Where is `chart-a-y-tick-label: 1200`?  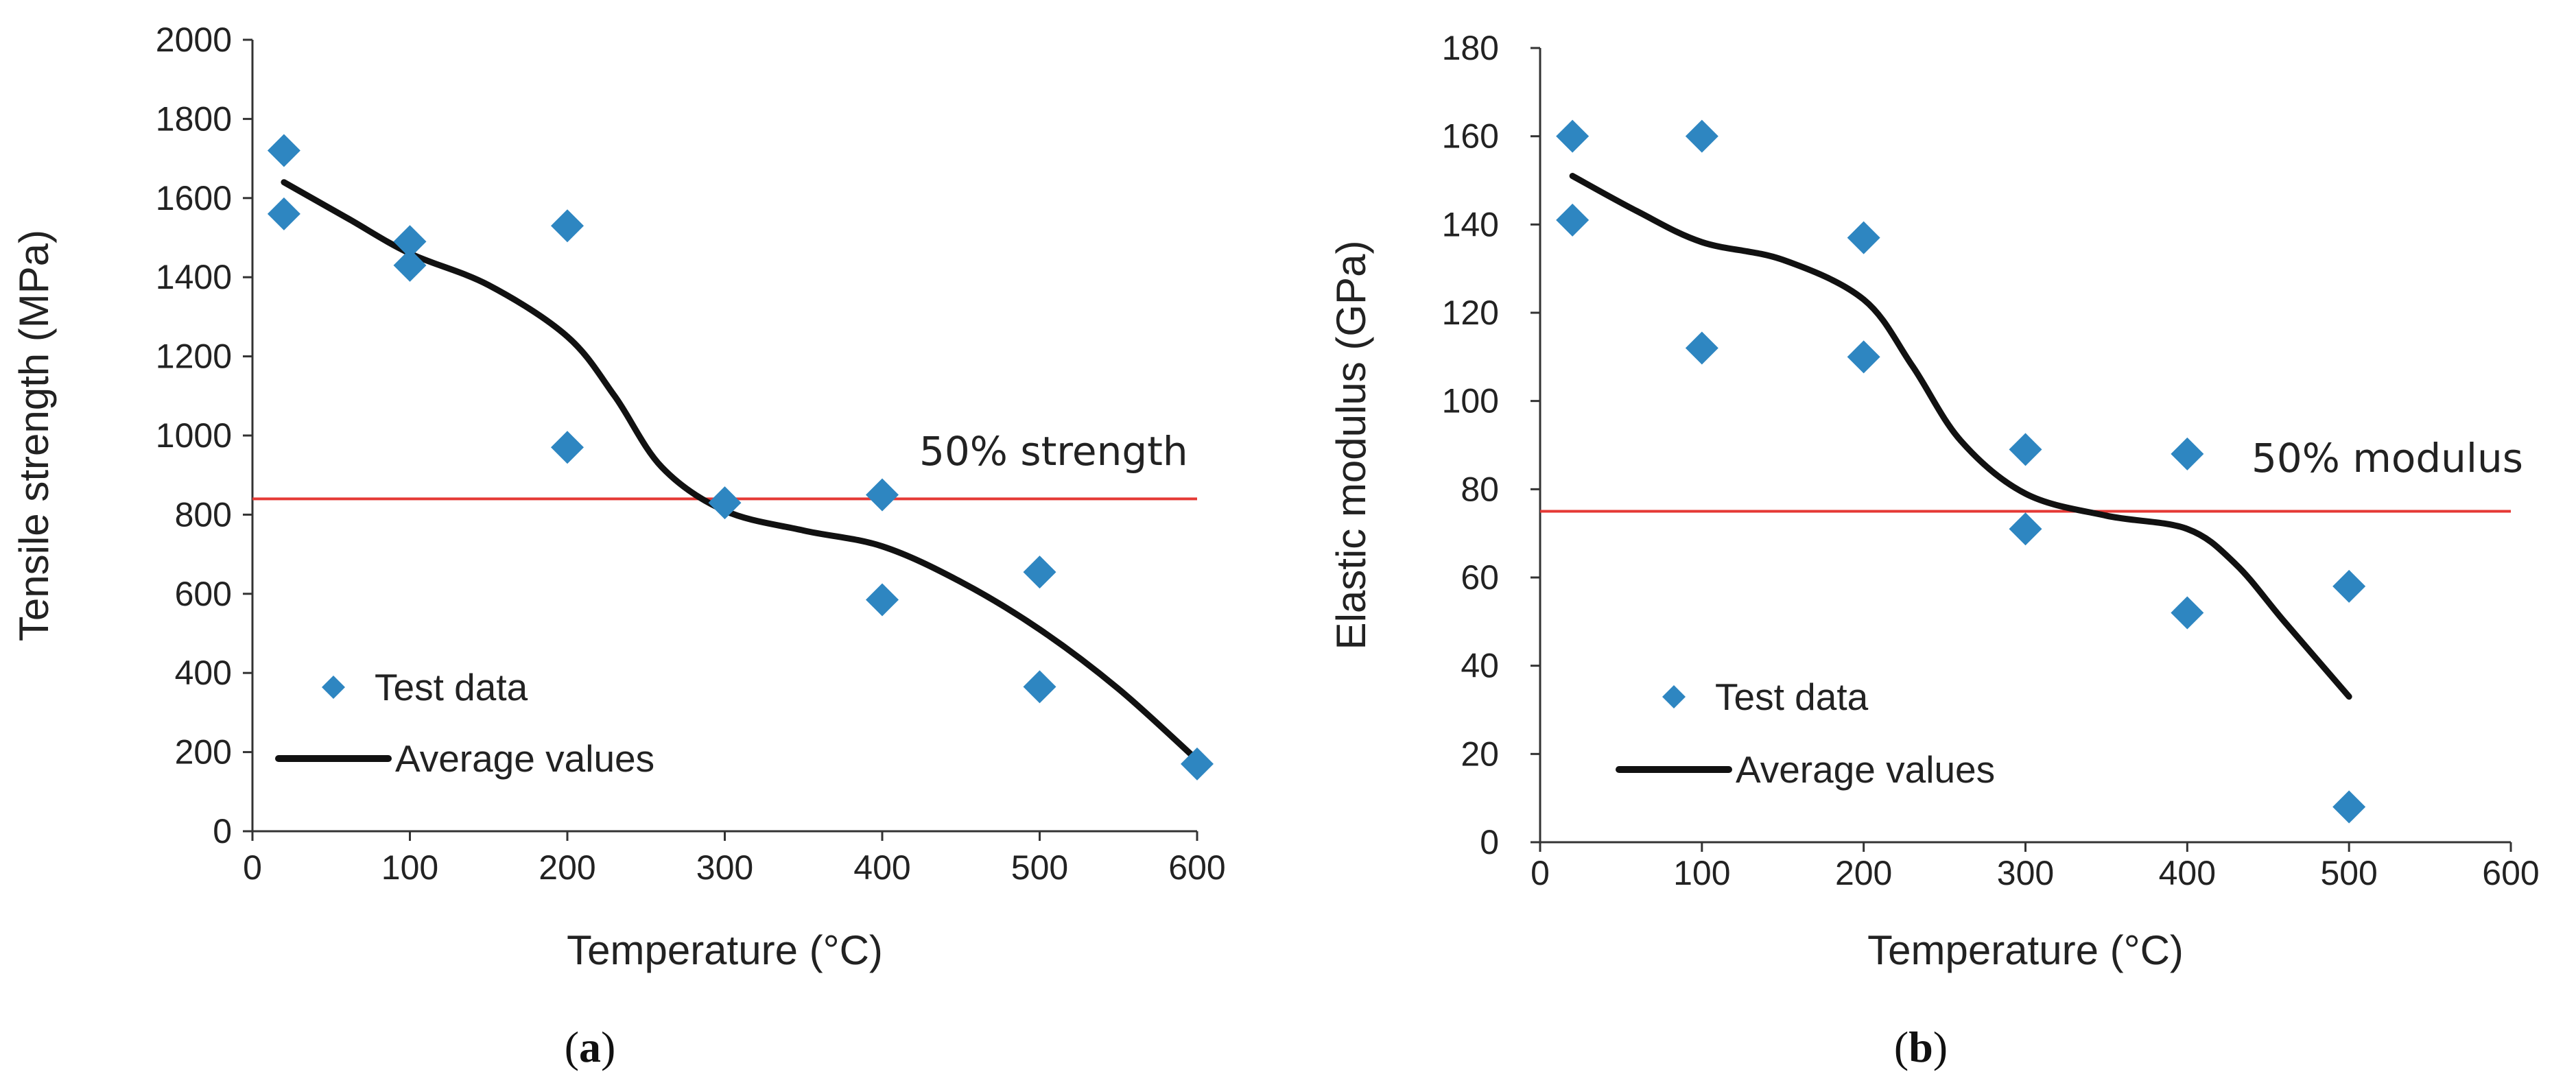
chart-a-y-tick-label: 1200 is located at coordinates (194, 356).